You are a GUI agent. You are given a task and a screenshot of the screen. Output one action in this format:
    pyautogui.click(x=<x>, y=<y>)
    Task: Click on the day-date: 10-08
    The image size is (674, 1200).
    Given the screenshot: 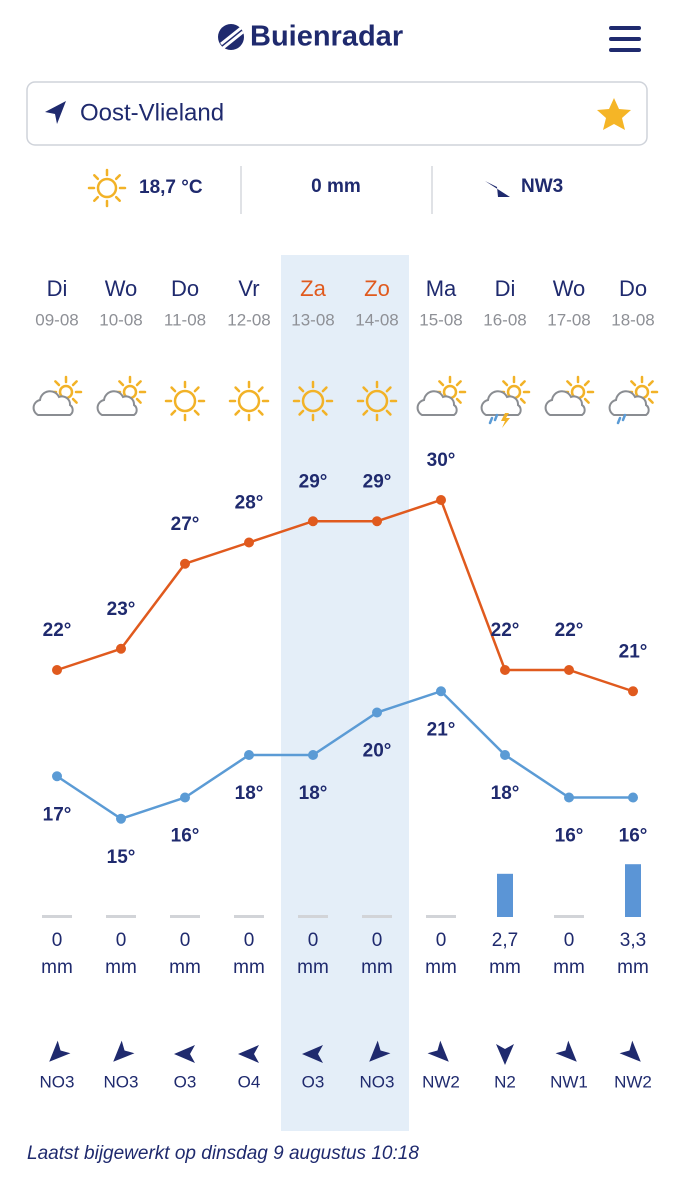 What is the action you would take?
    pyautogui.click(x=120, y=319)
    